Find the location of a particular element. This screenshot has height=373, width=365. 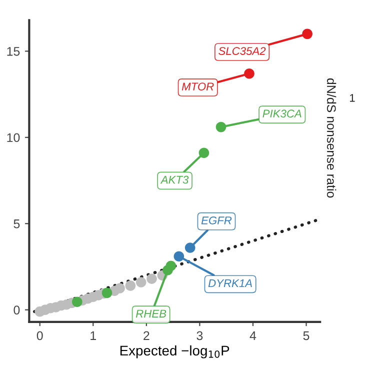

y-tick-label: 5 is located at coordinates (17, 224).